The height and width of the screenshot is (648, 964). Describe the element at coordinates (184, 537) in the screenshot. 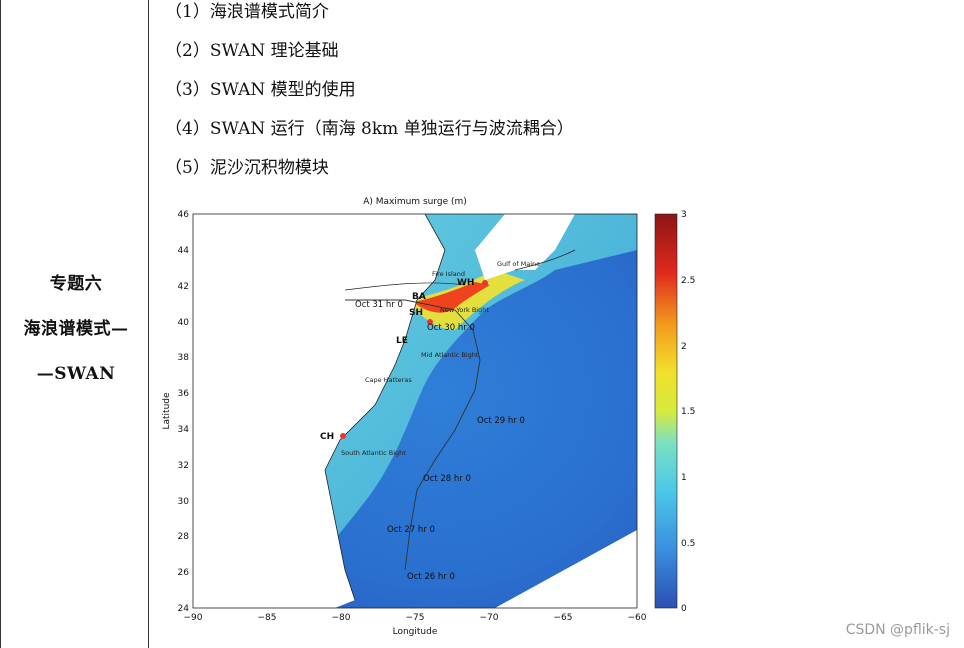

I see `y-tick-28: 28` at that location.